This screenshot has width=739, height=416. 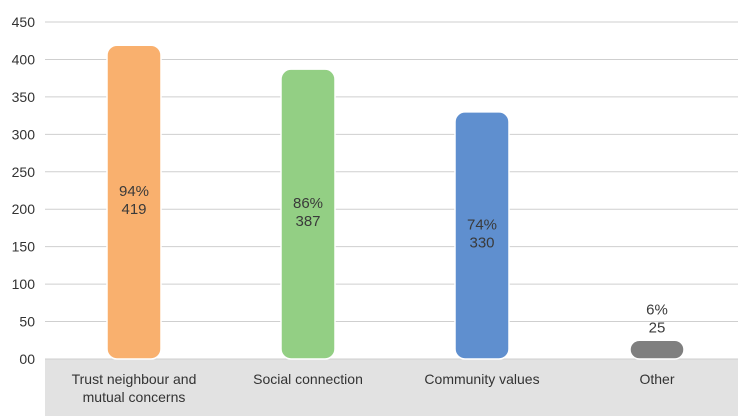 I want to click on y-tick-label: 450, so click(x=24, y=22).